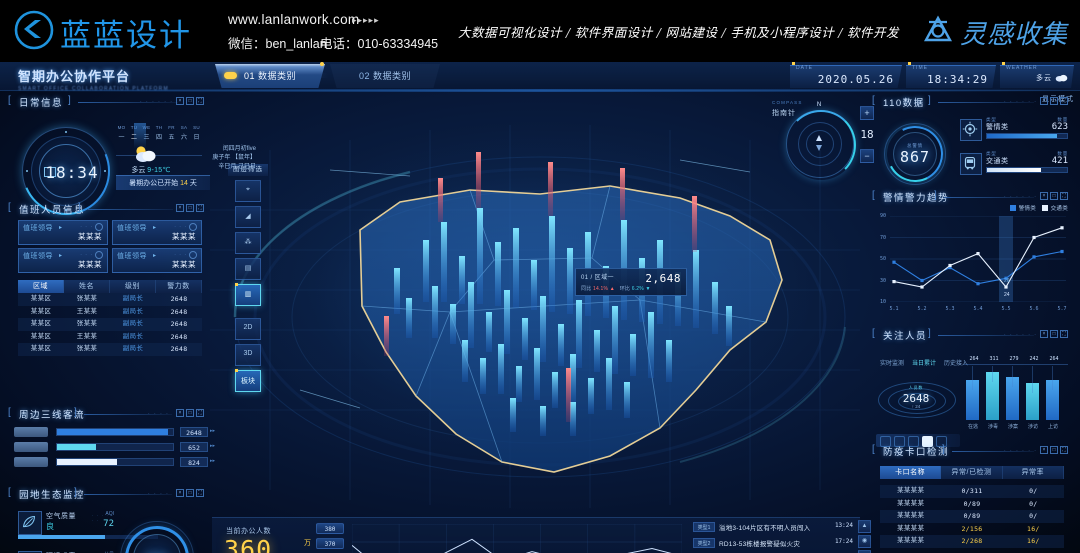  What do you see at coordinates (1014, 35) in the screenshot?
I see `inspiration-brand: 灵感收集` at bounding box center [1014, 35].